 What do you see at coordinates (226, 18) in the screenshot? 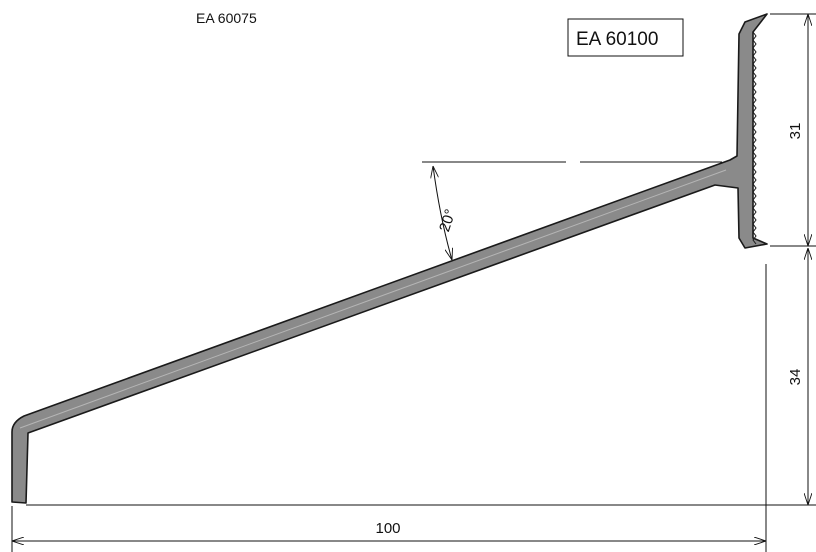
I see `old-code-label: EA 60075` at bounding box center [226, 18].